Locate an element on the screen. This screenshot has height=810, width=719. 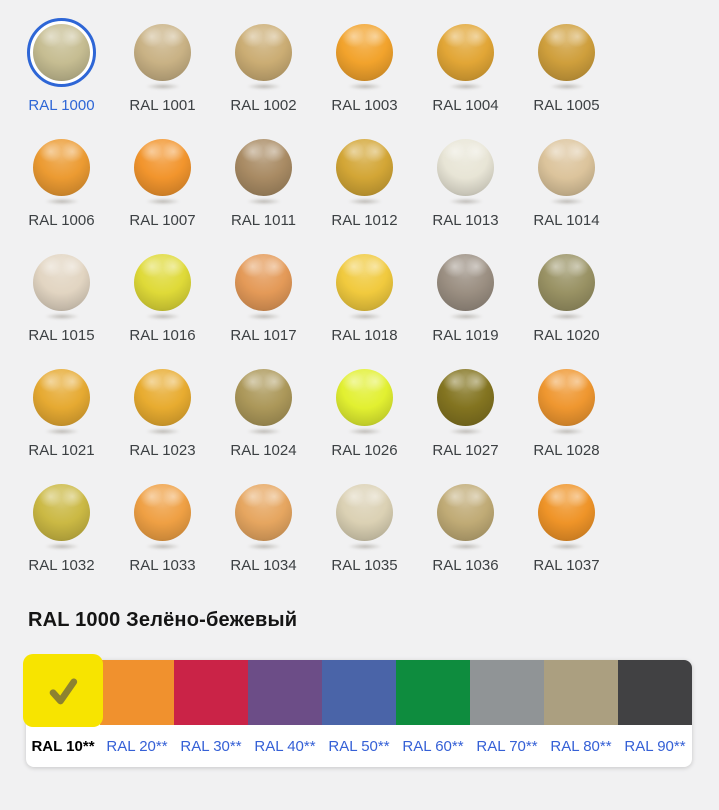
ral-code-label: RAL 1014 is located at coordinates (566, 220).